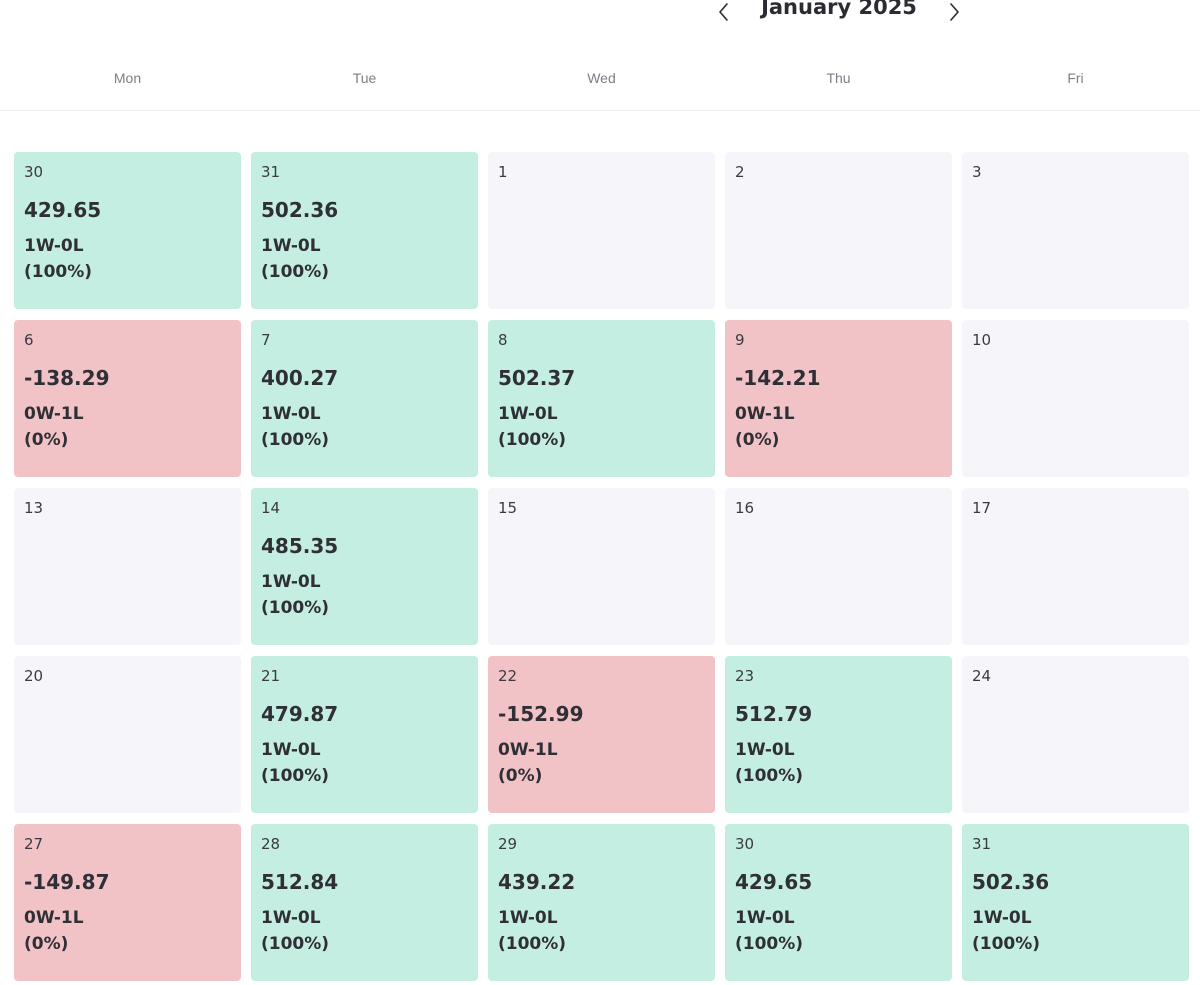 The width and height of the screenshot is (1200, 985). What do you see at coordinates (982, 340) in the screenshot?
I see `day-number: 10` at bounding box center [982, 340].